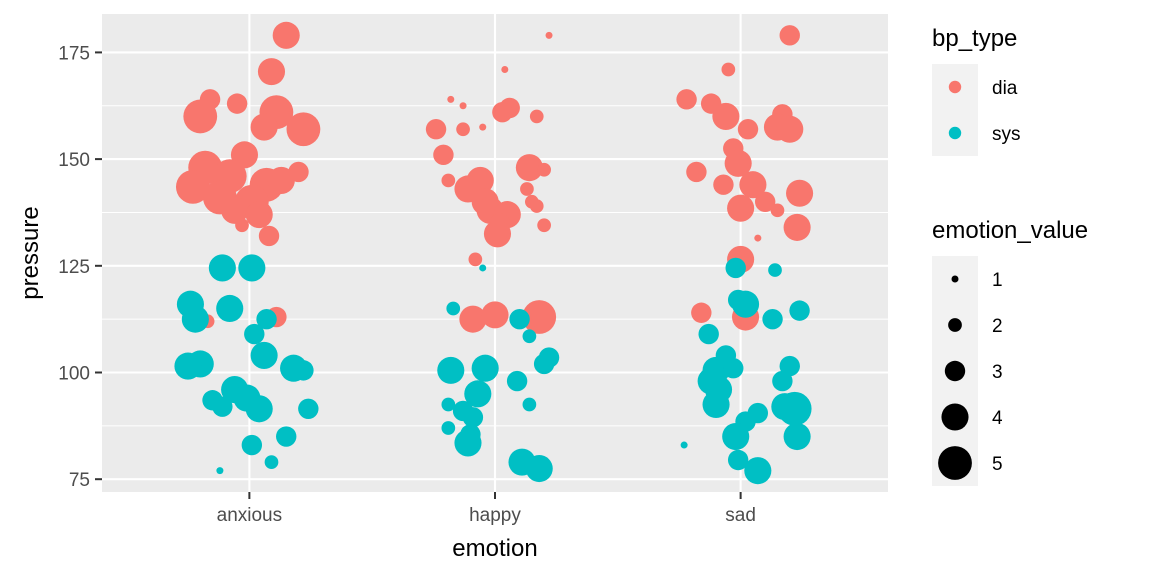 The image size is (1152, 576). I want to click on y-tick-label: 100, so click(74, 374).